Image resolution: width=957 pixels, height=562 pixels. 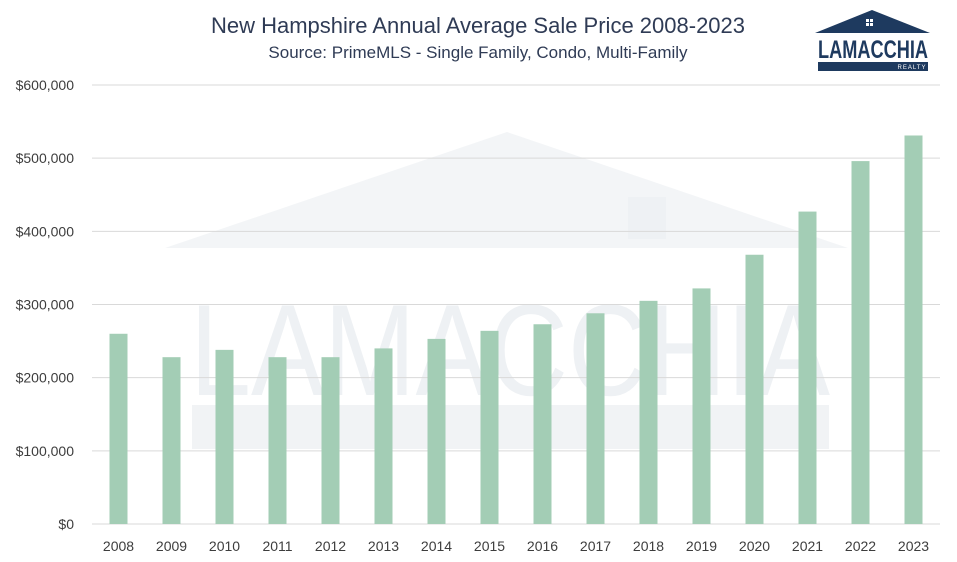 What do you see at coordinates (542, 546) in the screenshot?
I see `x-tick-label: 2016` at bounding box center [542, 546].